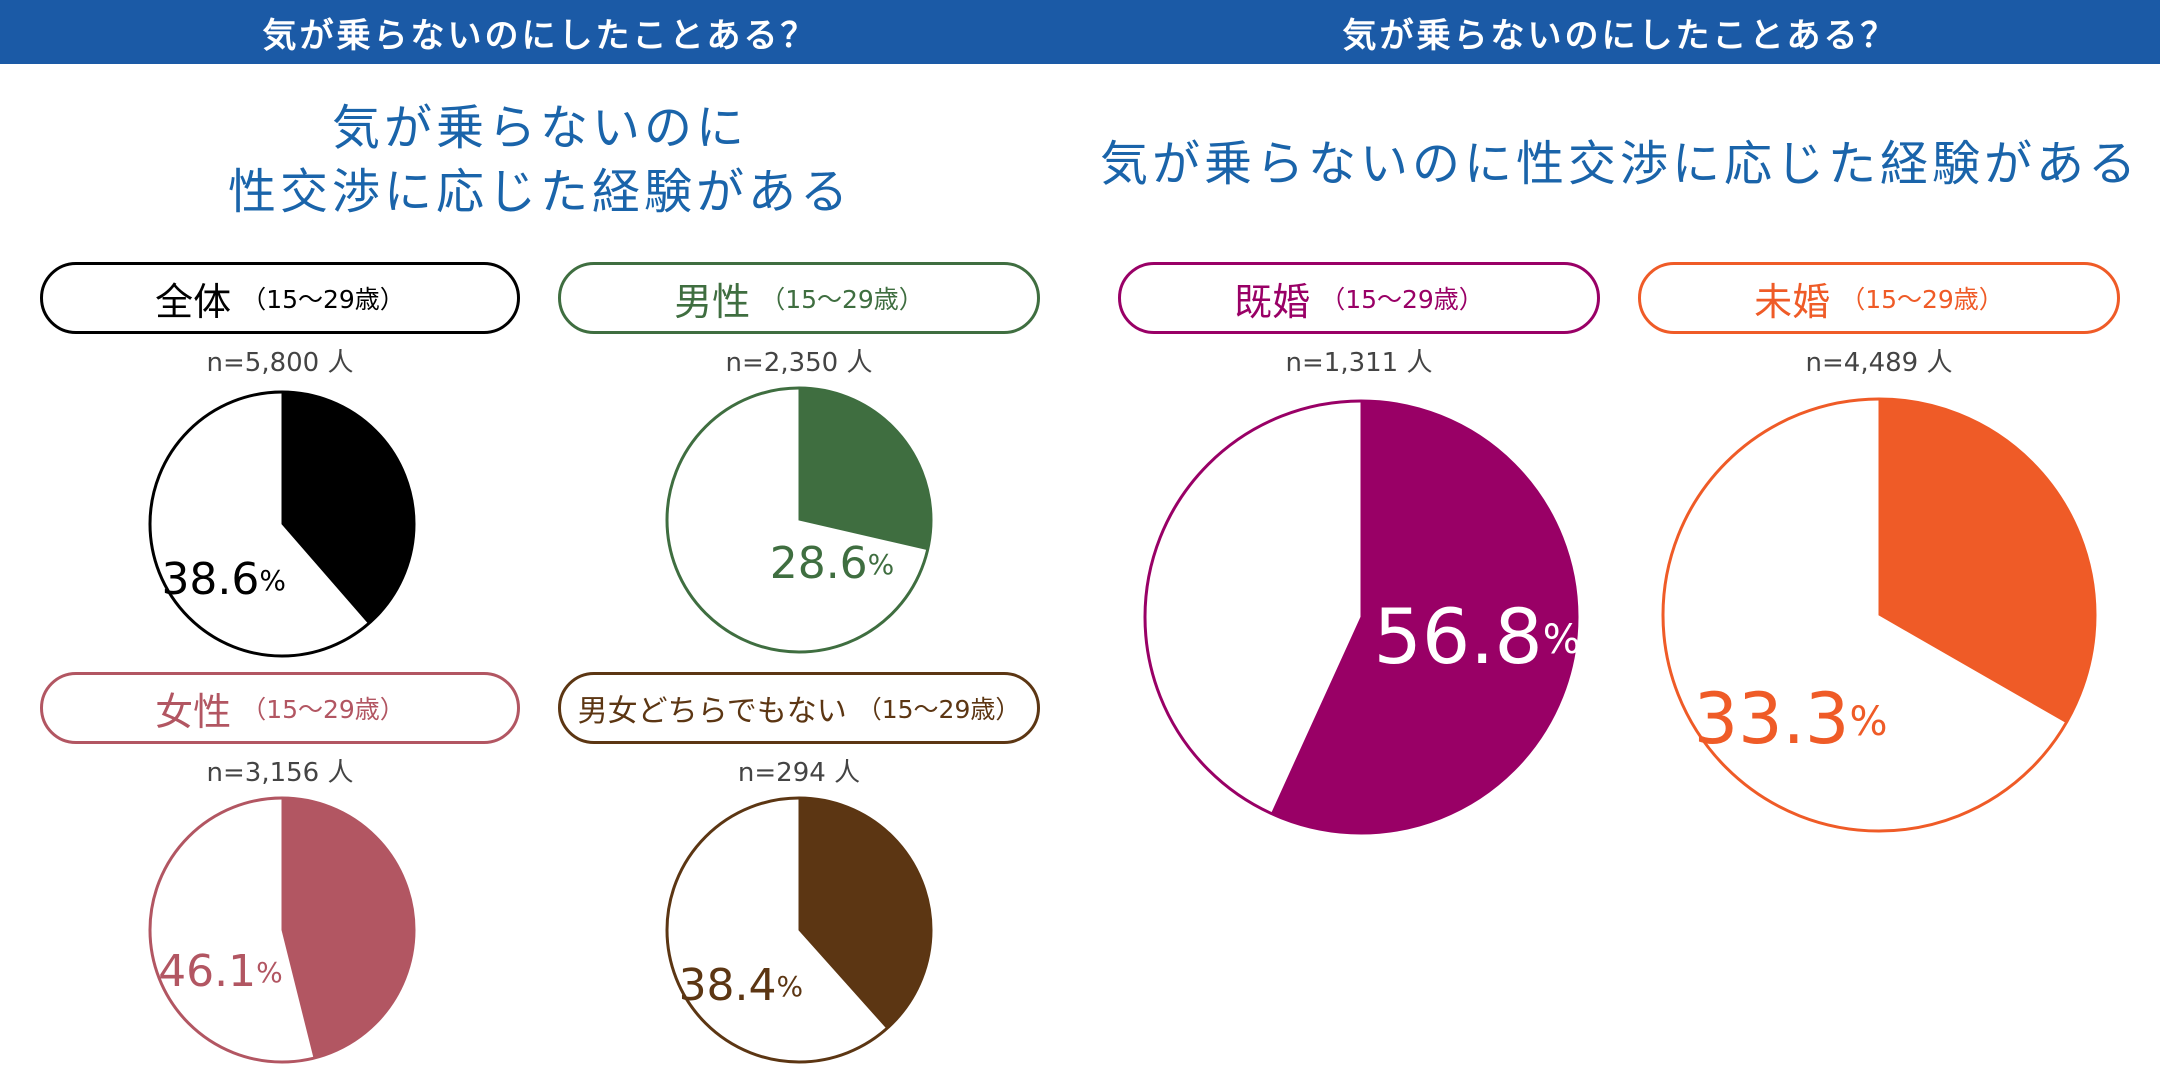 The height and width of the screenshot is (1080, 2160). Describe the element at coordinates (712, 711) in the screenshot. I see `chart-title-neither: 男女どちらでもない` at that location.